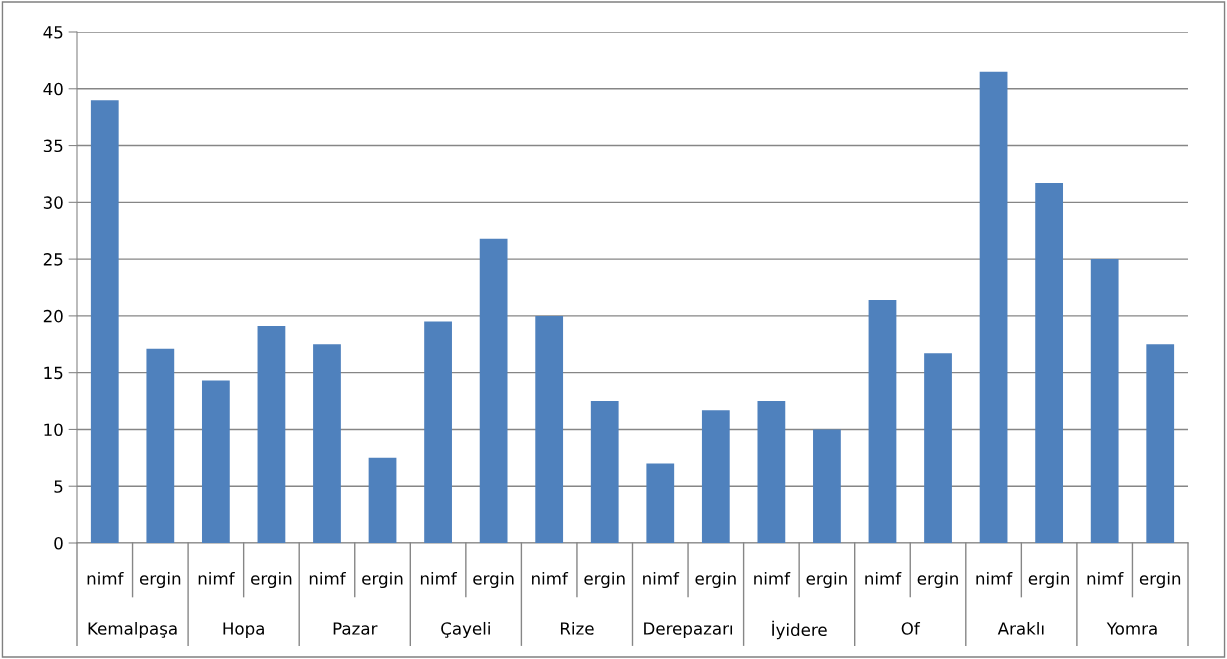  What do you see at coordinates (53, 32) in the screenshot?
I see `y-tick-label: 45` at bounding box center [53, 32].